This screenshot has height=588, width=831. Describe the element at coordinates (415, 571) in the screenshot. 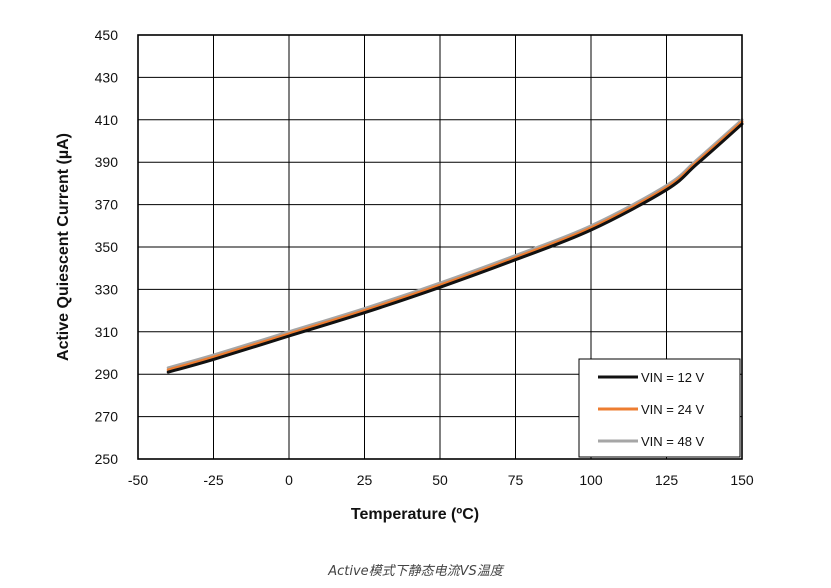

I see `figure-caption: Active模式下静态电流VS温度` at that location.